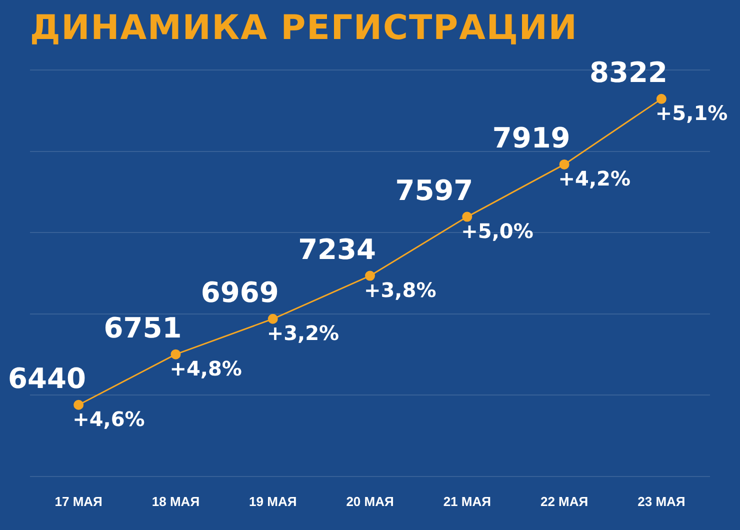  I want to click on annotation: +3,2%, so click(303, 333).